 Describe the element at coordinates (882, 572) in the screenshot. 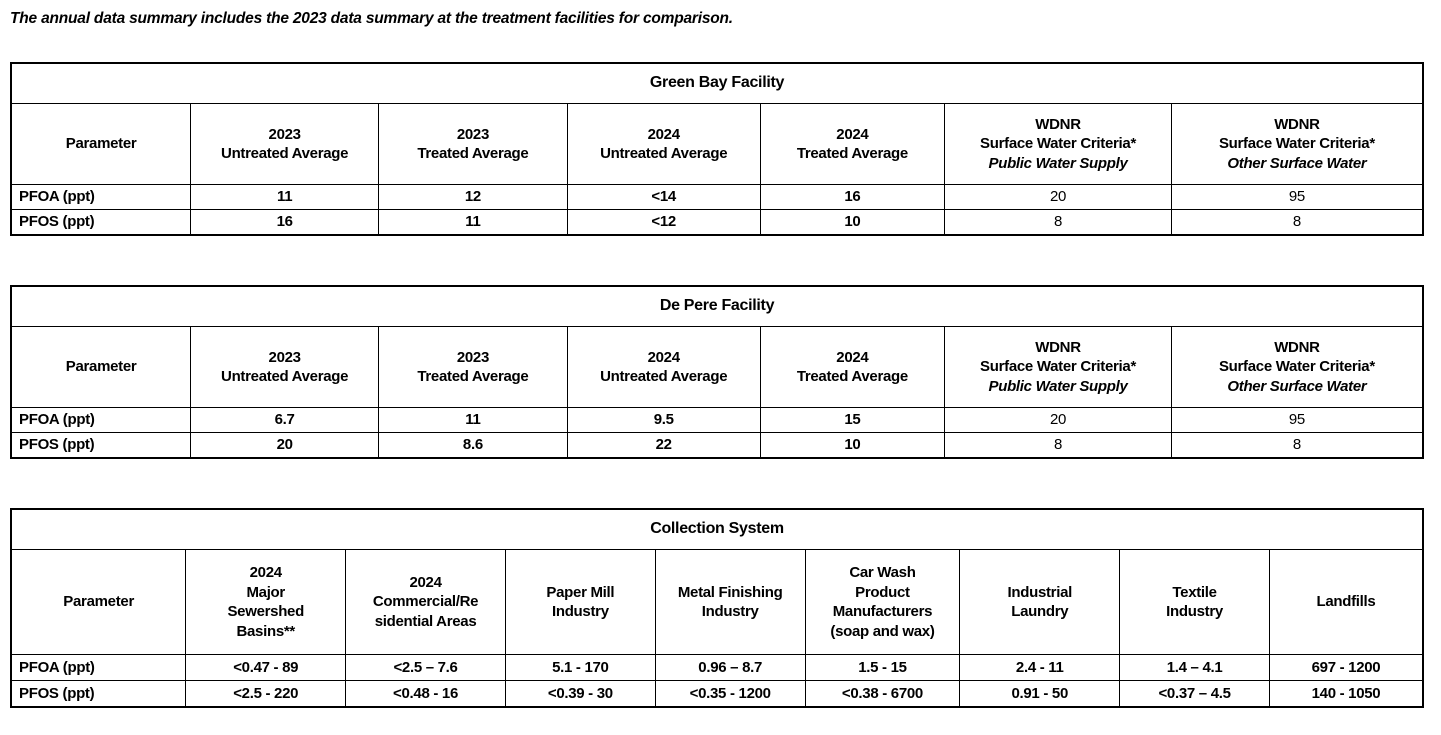

I see `column-header-line: Car Wash` at that location.